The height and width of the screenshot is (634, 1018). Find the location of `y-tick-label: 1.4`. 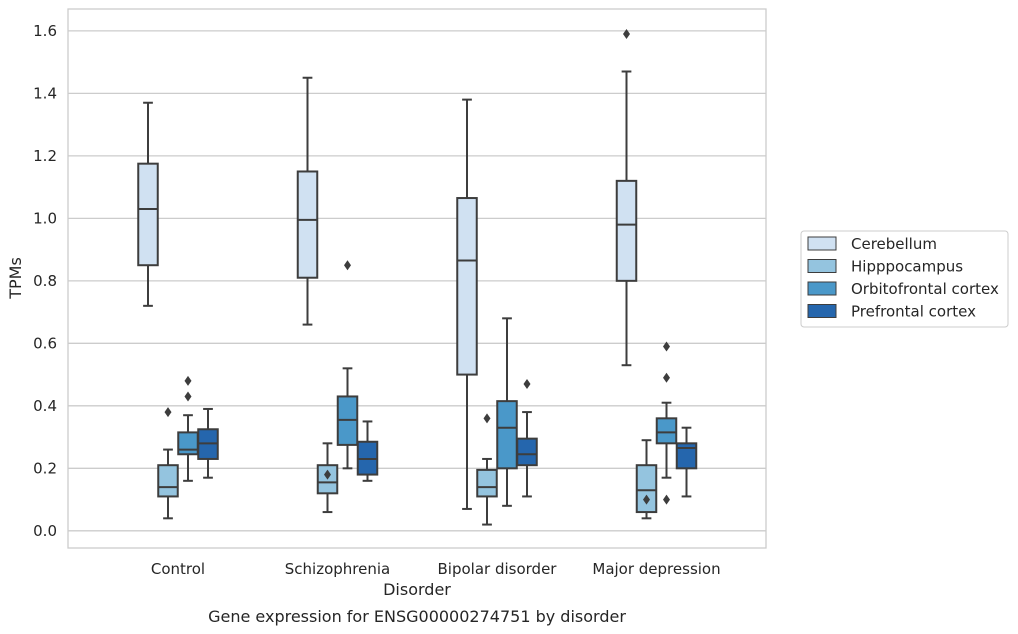

y-tick-label: 1.4 is located at coordinates (45, 93).